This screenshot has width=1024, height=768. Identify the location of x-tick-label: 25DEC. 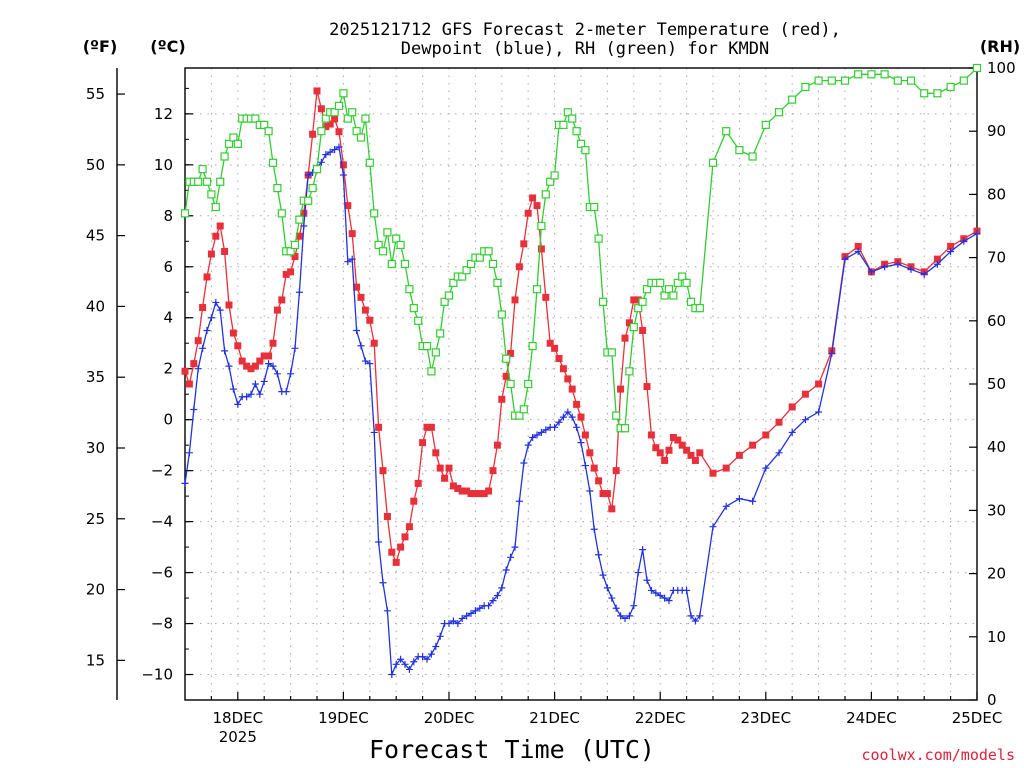
(977, 718).